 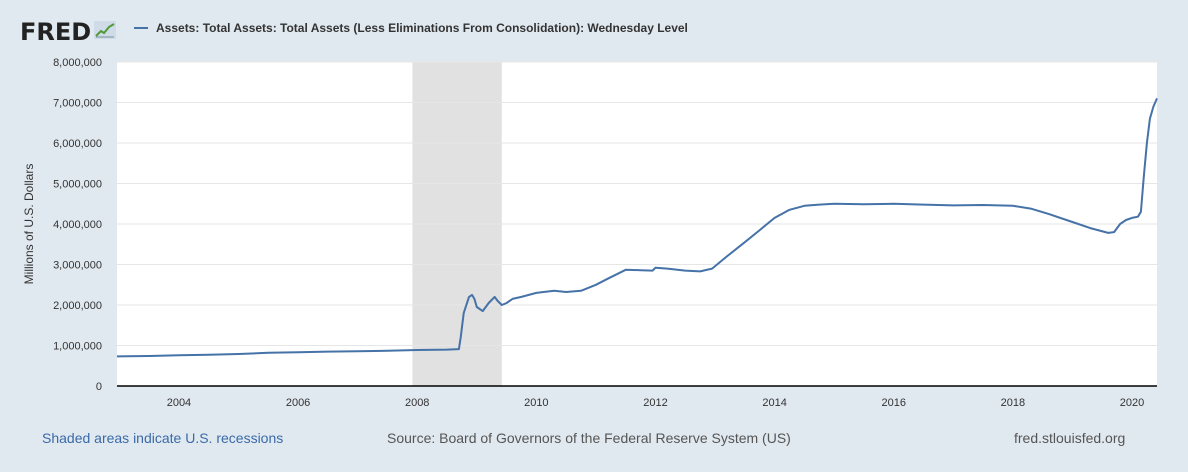 What do you see at coordinates (1132, 403) in the screenshot?
I see `x-tick-label: 2020` at bounding box center [1132, 403].